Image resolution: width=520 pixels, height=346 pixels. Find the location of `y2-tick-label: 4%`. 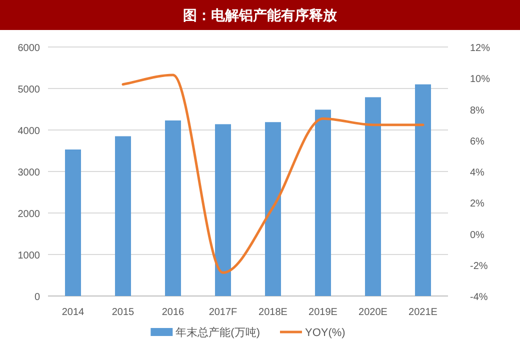

y2-tick-label: 4% is located at coordinates (477, 173).